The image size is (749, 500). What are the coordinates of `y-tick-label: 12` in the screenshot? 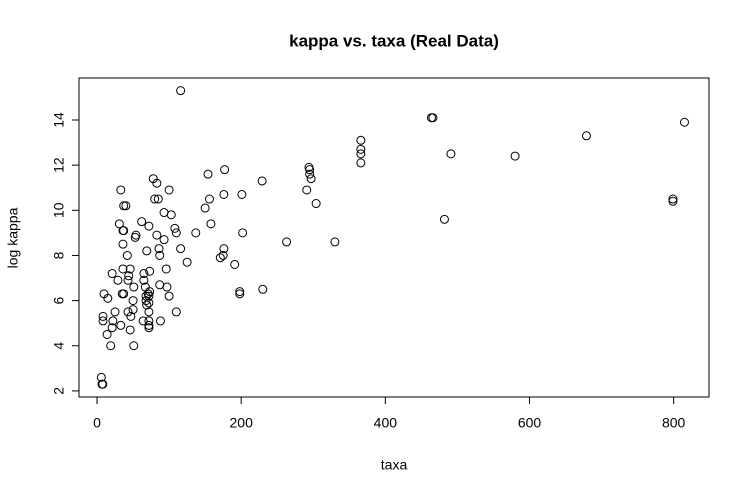 It's located at (59, 165).